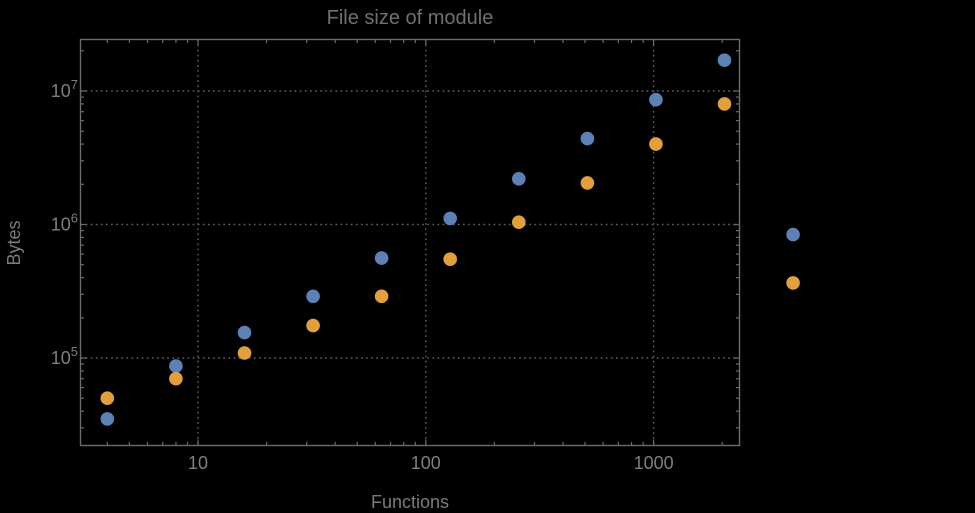 This screenshot has height=513, width=975. I want to click on y-tick-label: 10⁷, so click(64, 89).